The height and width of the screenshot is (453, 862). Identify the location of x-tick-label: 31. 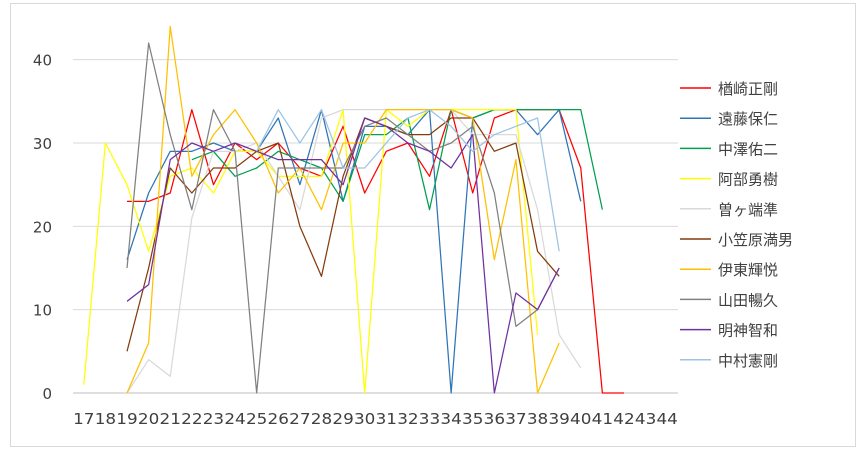
(386, 419).